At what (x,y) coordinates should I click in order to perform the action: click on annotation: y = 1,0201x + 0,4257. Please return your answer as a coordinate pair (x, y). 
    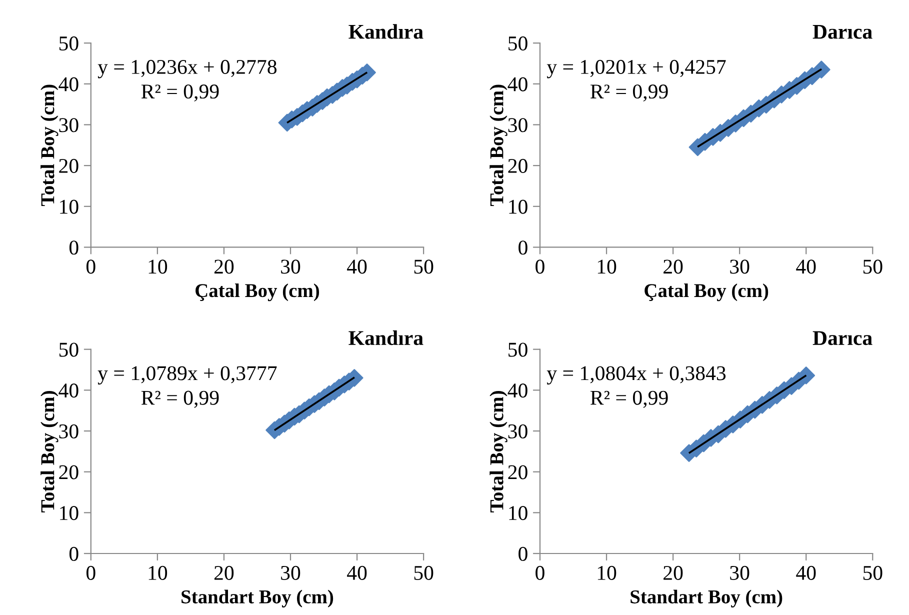
    Looking at the image, I should click on (636, 69).